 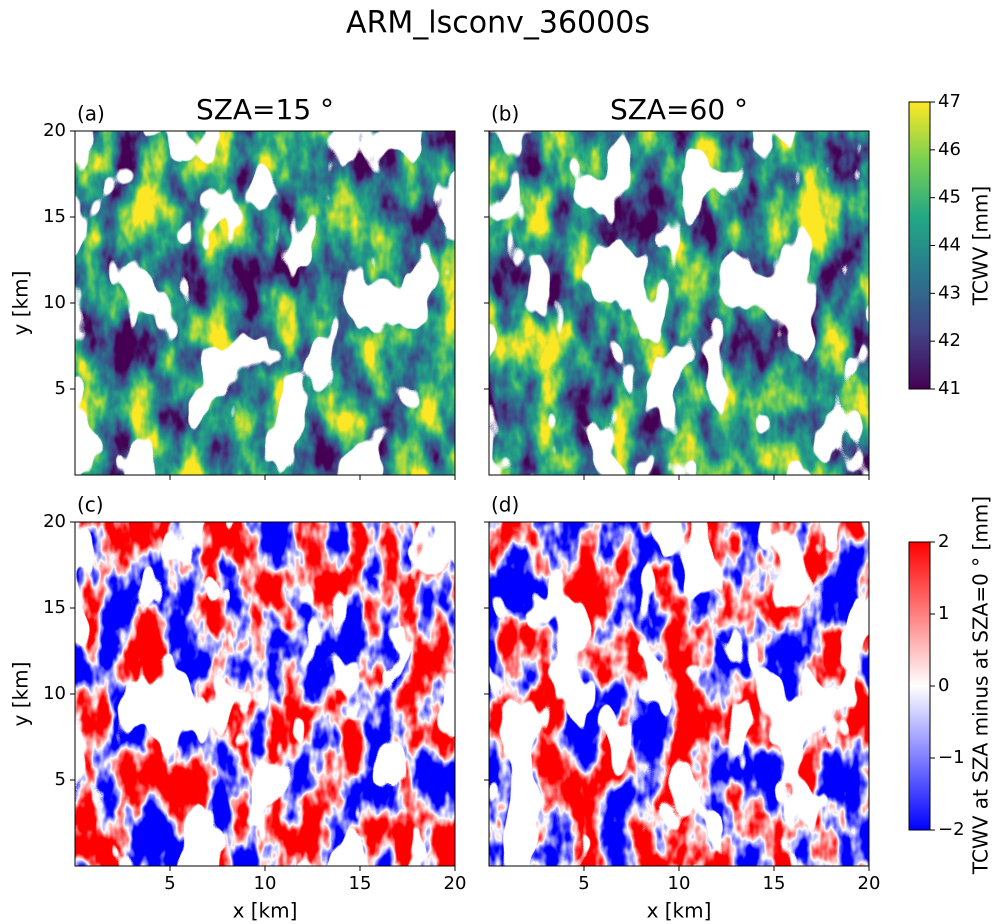 I want to click on colorbar-tick-label: 46, so click(x=949, y=149).